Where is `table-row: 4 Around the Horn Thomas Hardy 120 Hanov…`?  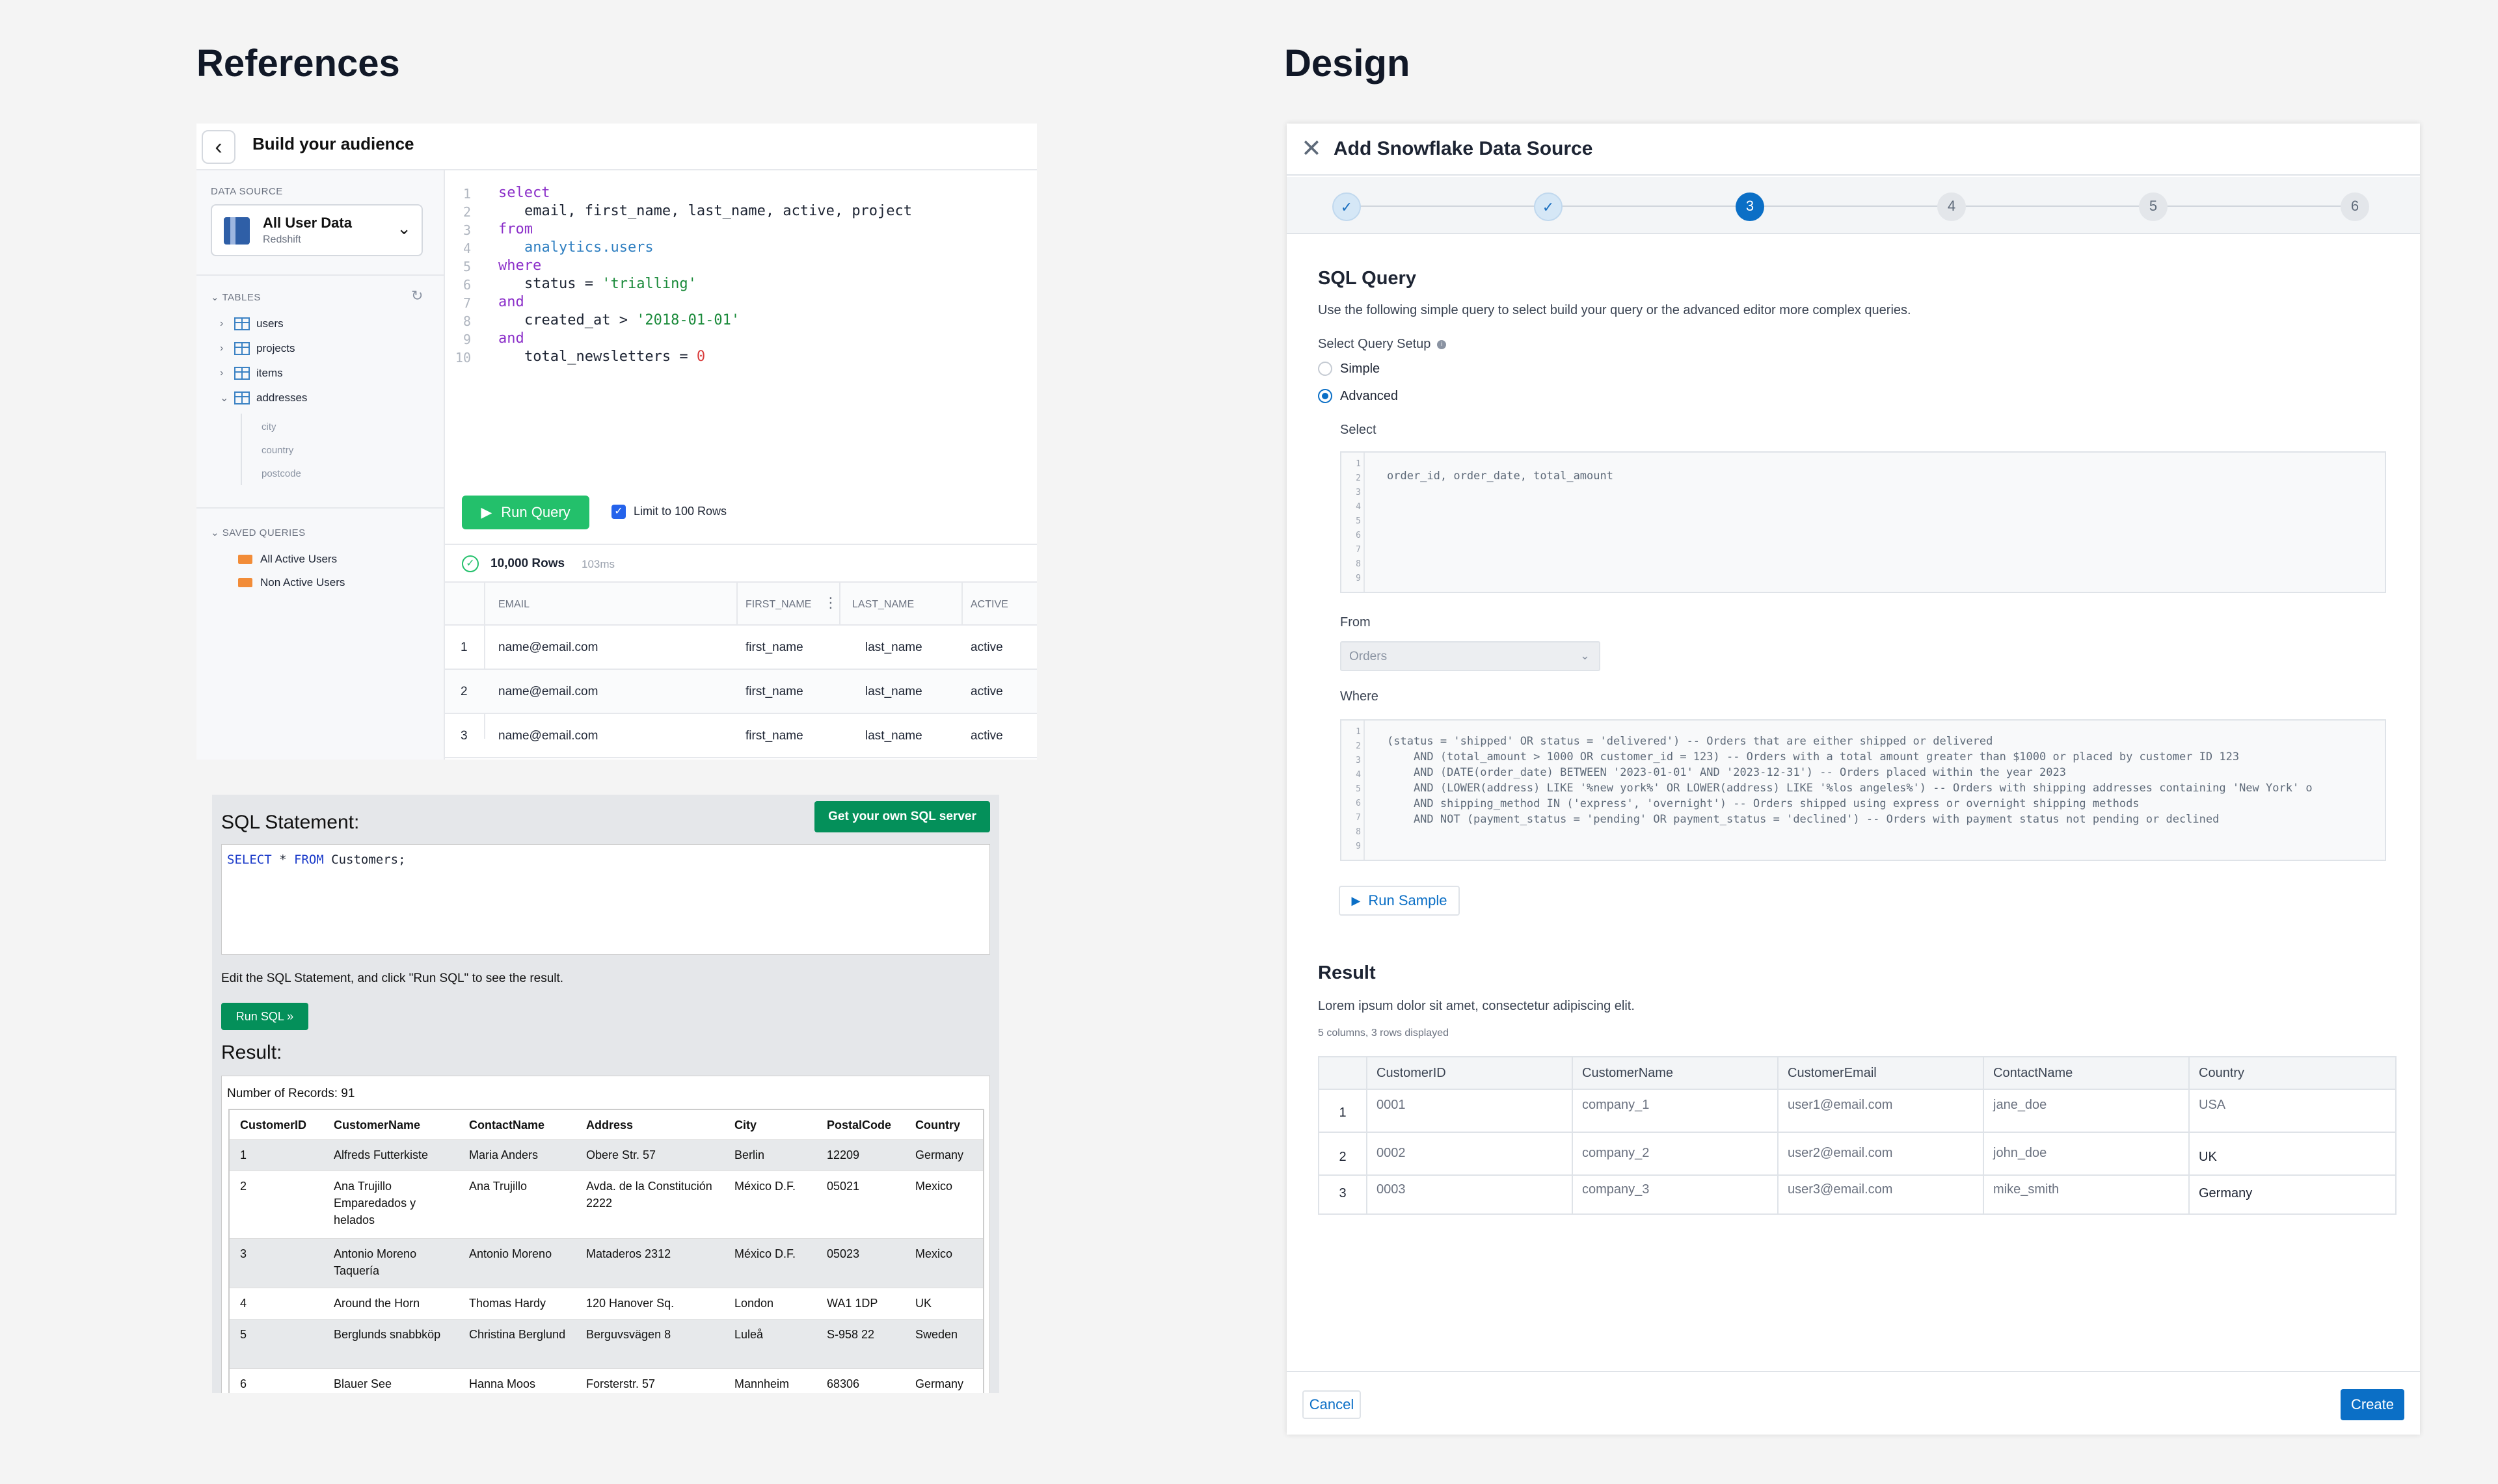
table-row: 4 Around the Horn Thomas Hardy 120 Hanov… is located at coordinates (606, 1303).